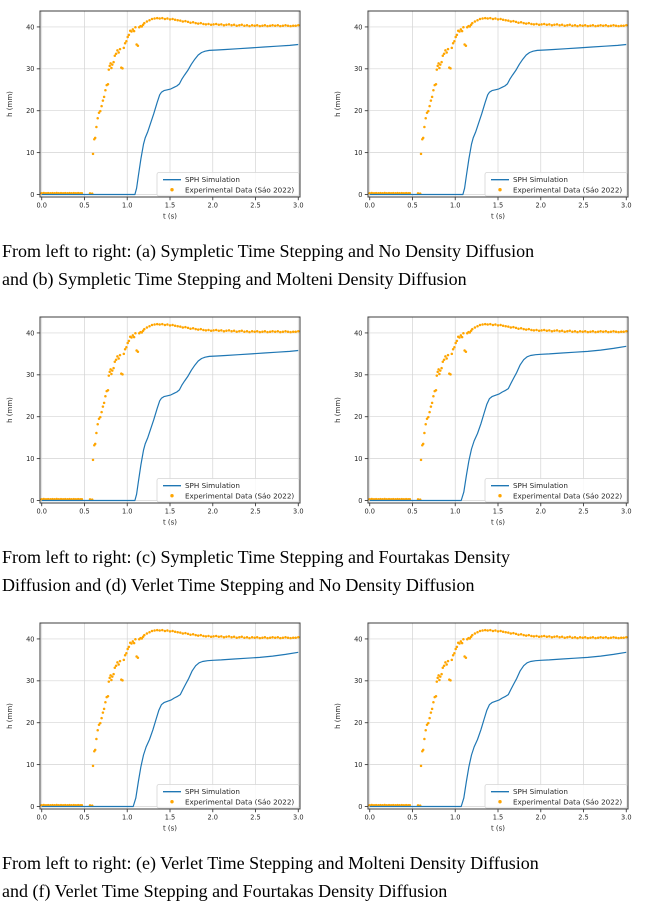  Describe the element at coordinates (498, 423) in the screenshot. I see `sim-line` at that location.